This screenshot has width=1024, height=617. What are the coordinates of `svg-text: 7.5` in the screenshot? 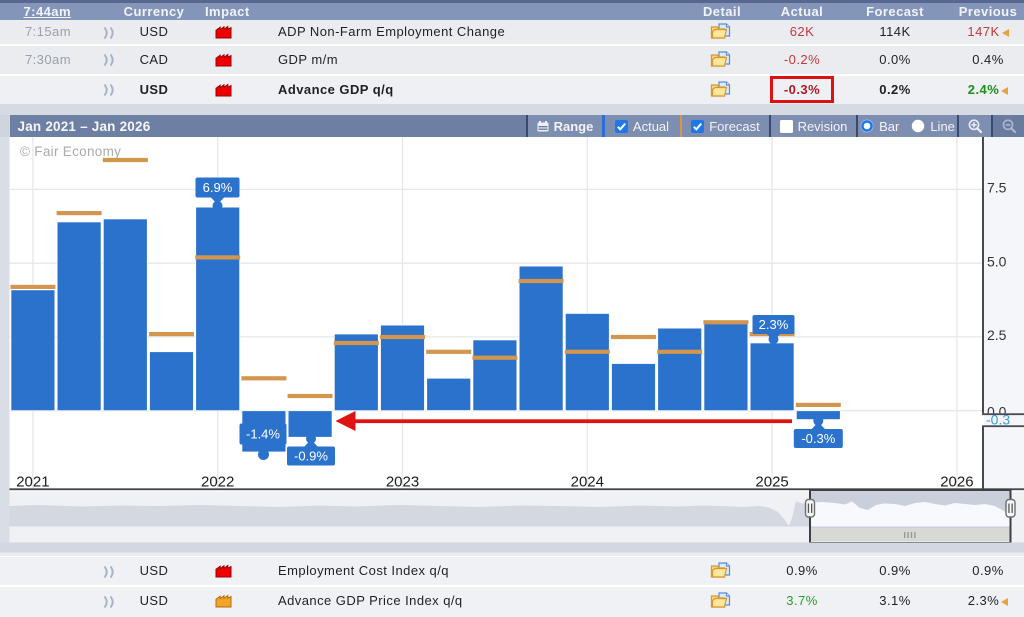 It's located at (997, 188).